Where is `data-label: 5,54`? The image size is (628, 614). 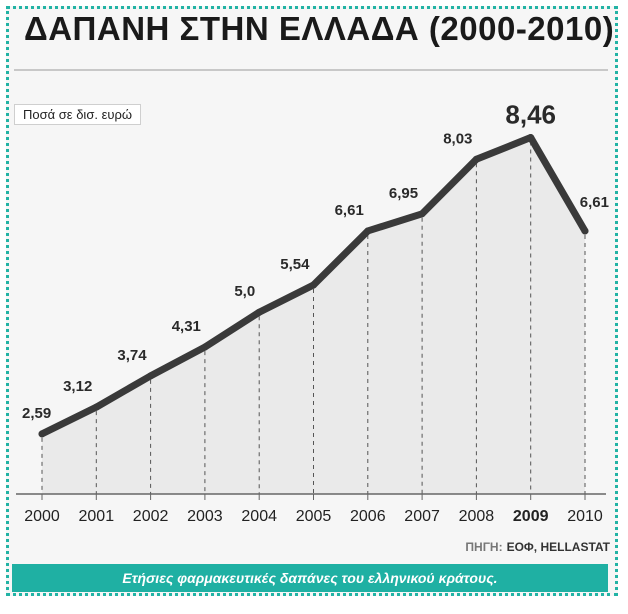
data-label: 5,54 is located at coordinates (295, 264).